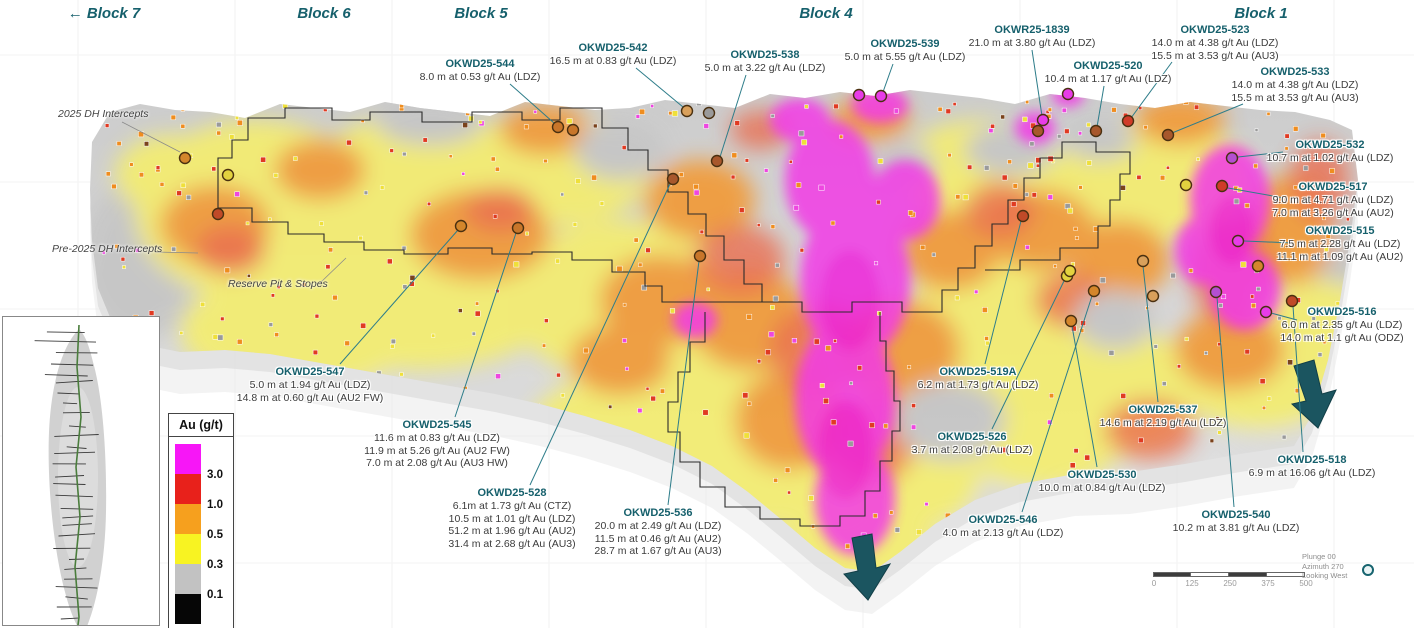 Image resolution: width=1414 pixels, height=628 pixels. I want to click on legend-swatch, so click(188, 549).